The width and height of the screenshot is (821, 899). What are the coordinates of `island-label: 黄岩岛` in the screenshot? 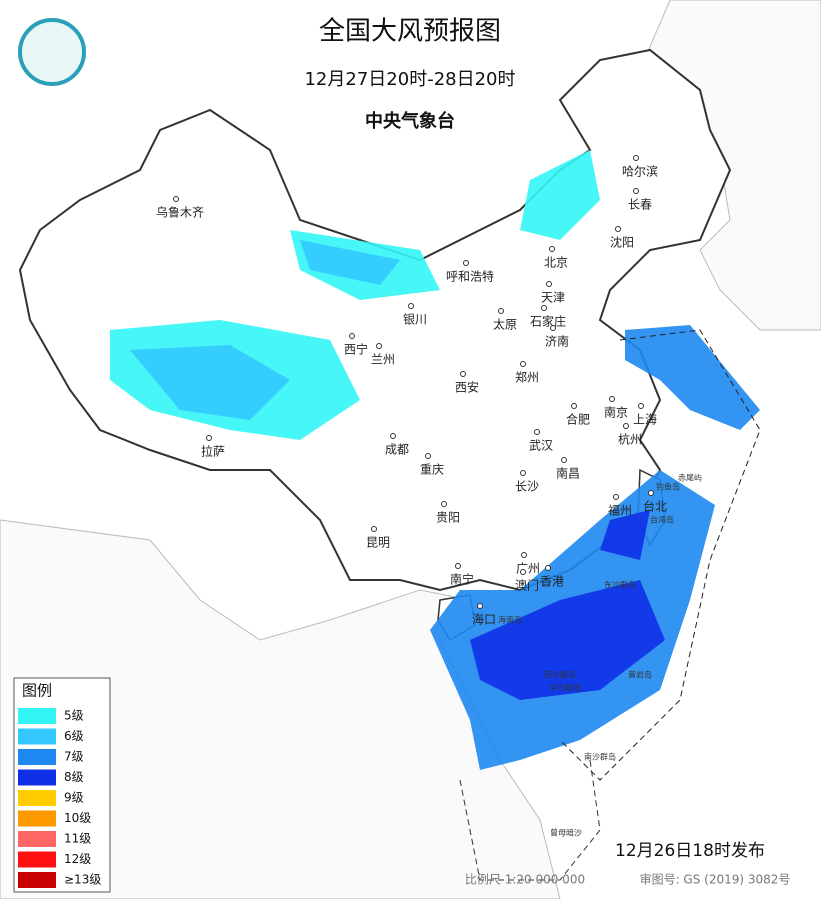 It's located at (640, 675).